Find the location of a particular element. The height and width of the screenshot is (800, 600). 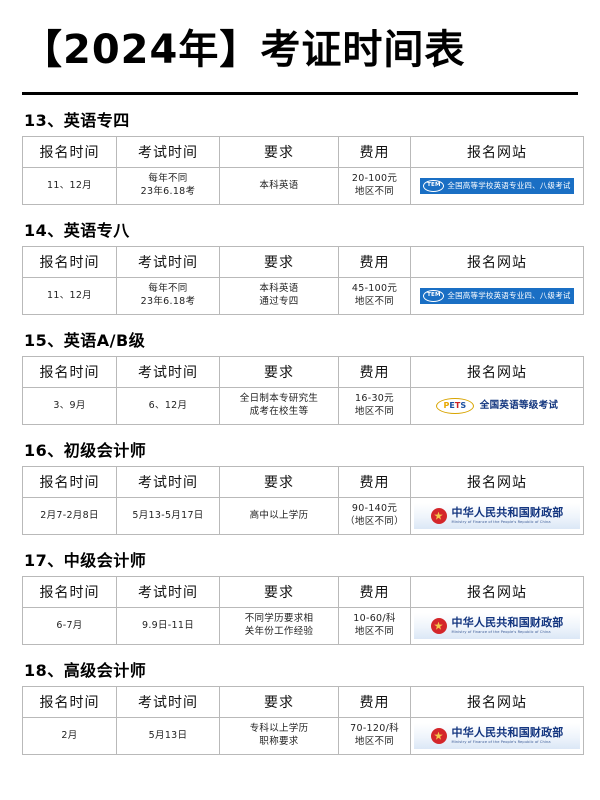

section-heading: 16、初级会计师 is located at coordinates (85, 450).